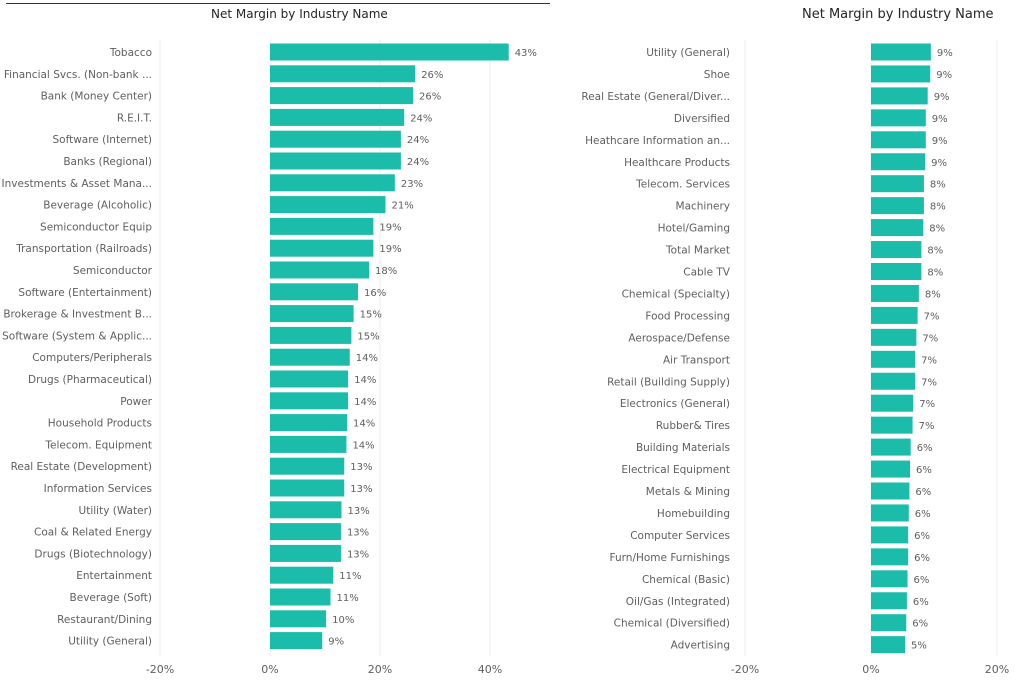 The width and height of the screenshot is (1024, 690). I want to click on x-tick-label: 20%, so click(997, 669).